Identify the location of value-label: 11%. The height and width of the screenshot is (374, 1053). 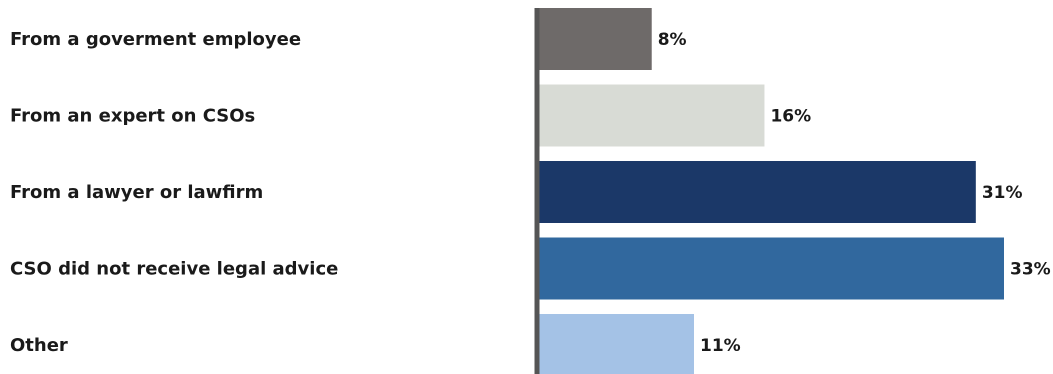
(720, 346).